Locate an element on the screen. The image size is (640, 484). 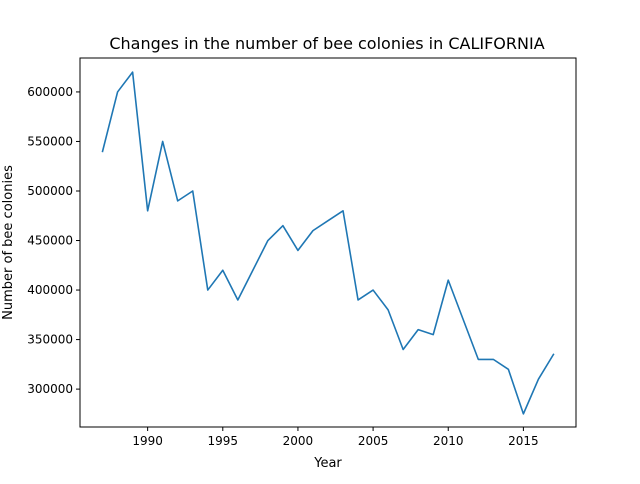
x-tick-label: 1995 is located at coordinates (223, 441).